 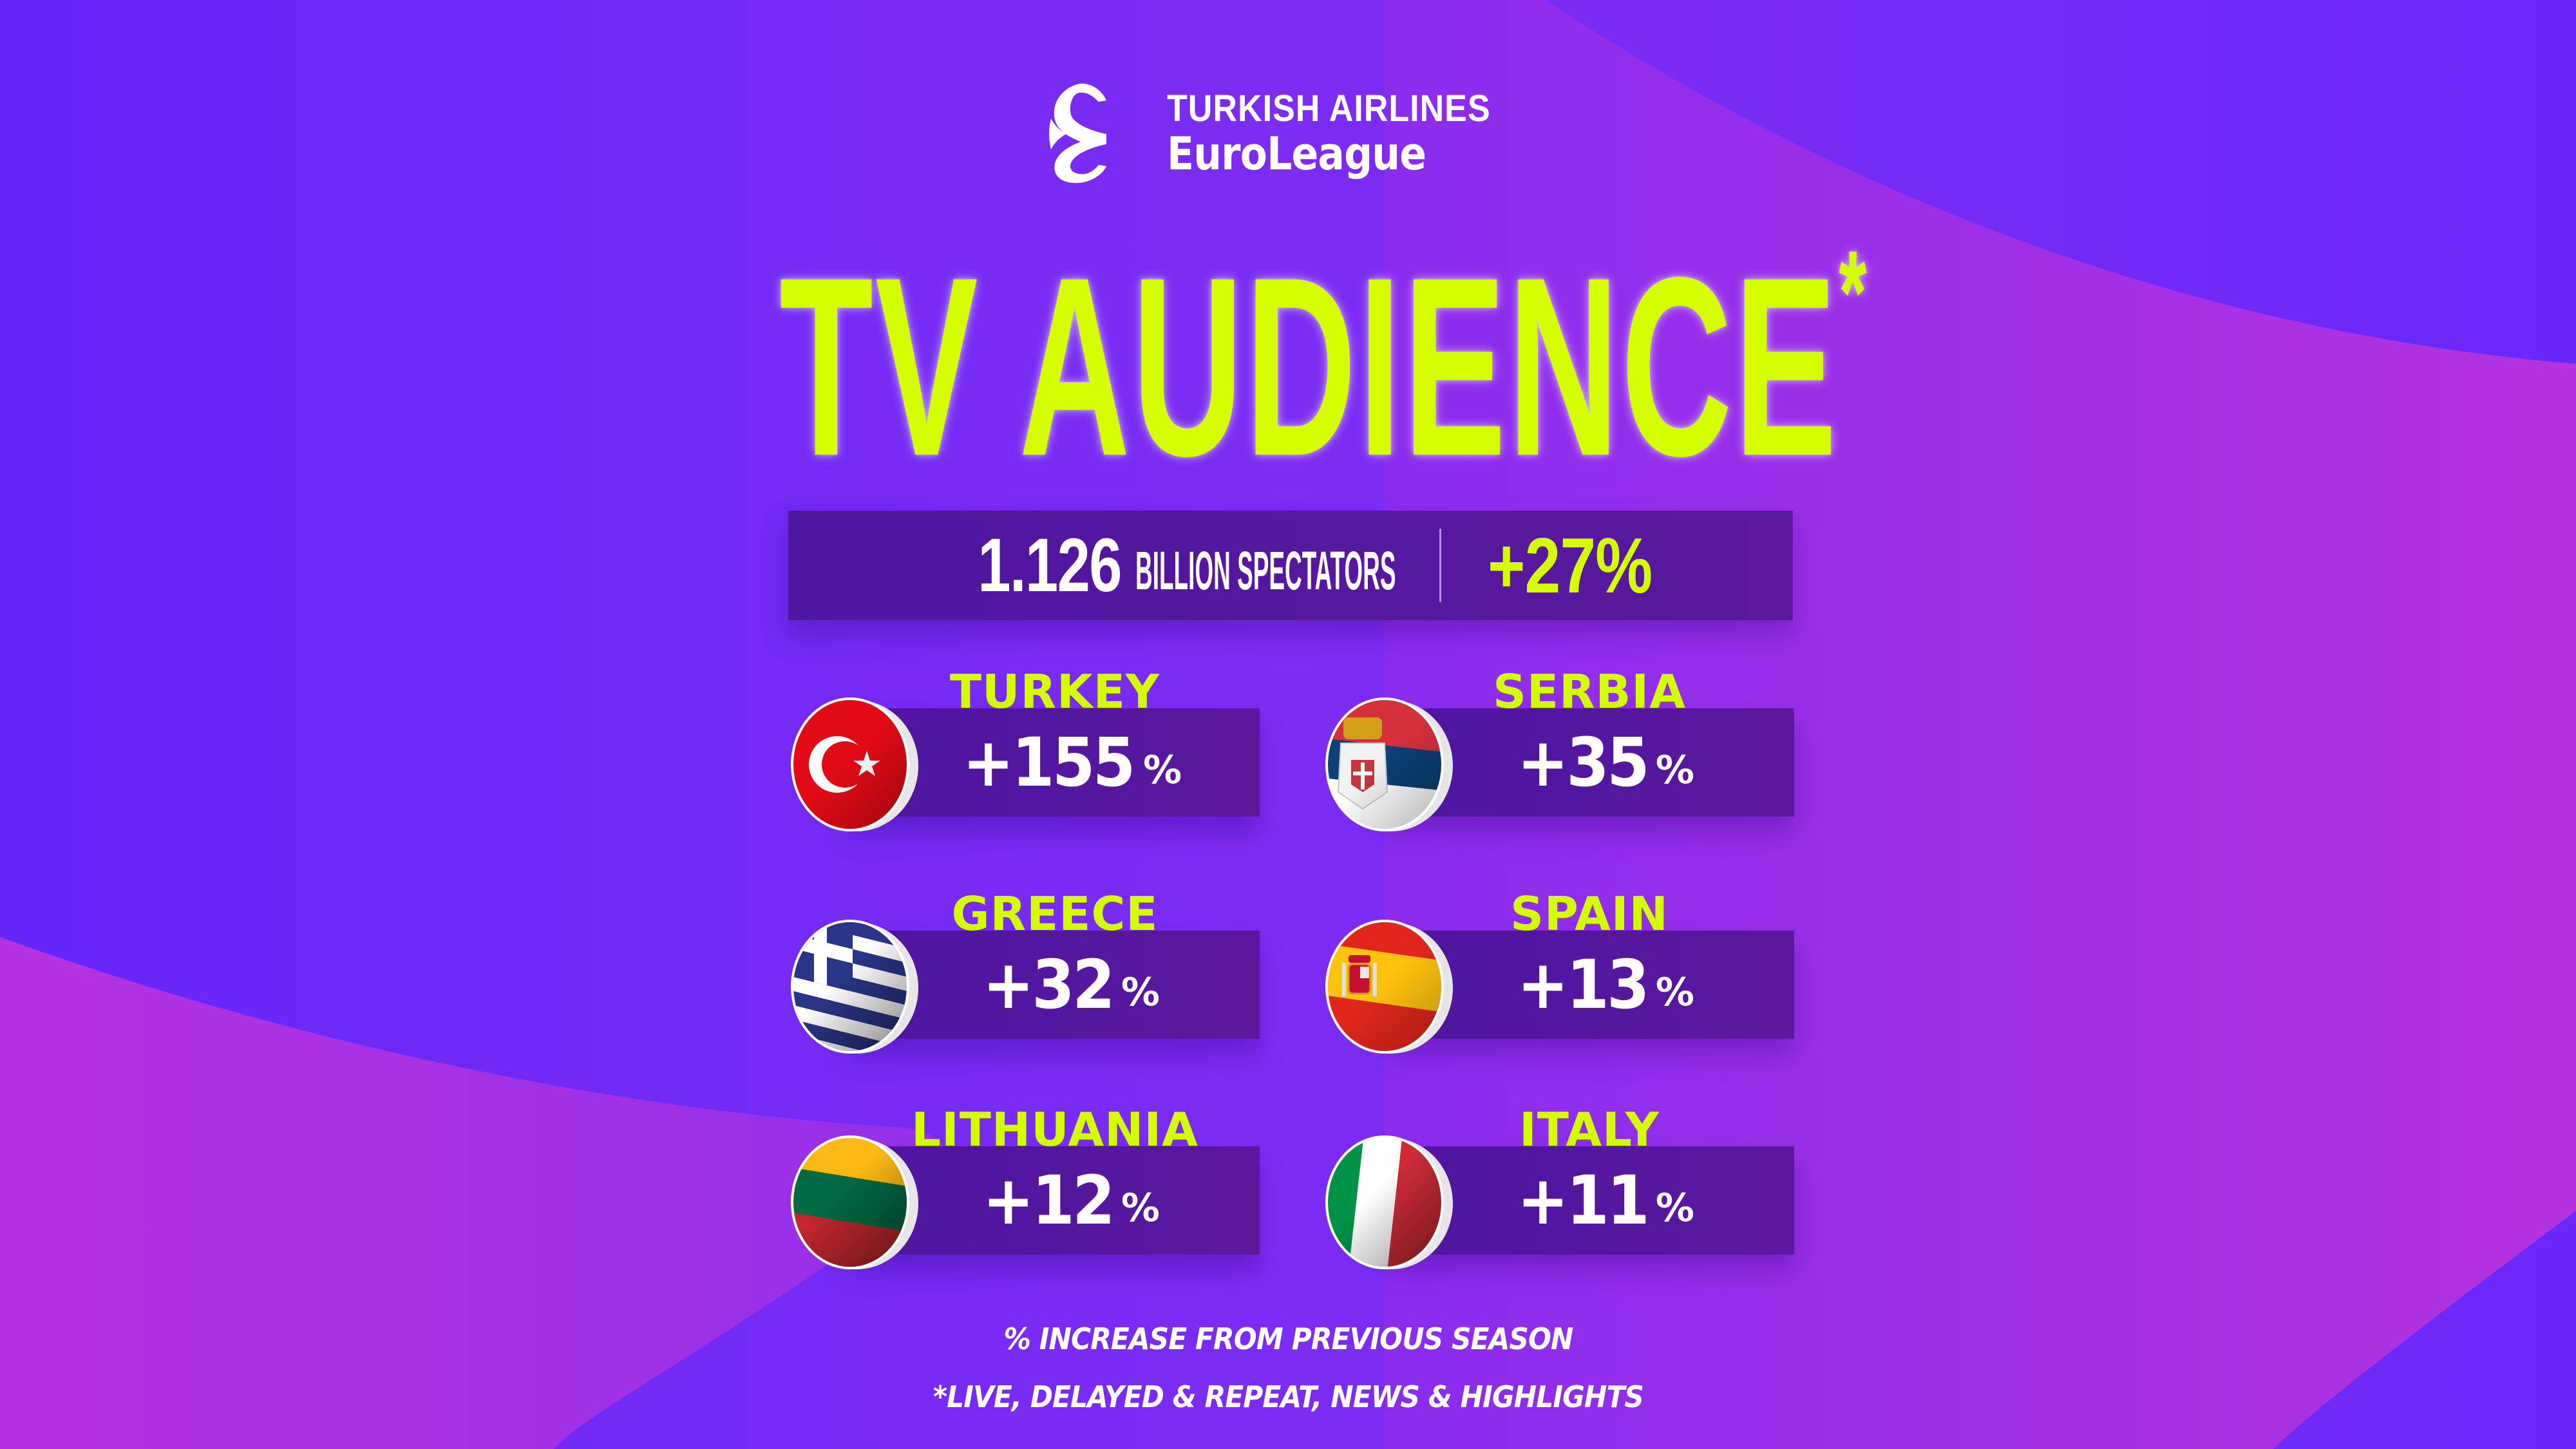 I want to click on country-card-spain: SPAIN +13%, so click(x=1561, y=978).